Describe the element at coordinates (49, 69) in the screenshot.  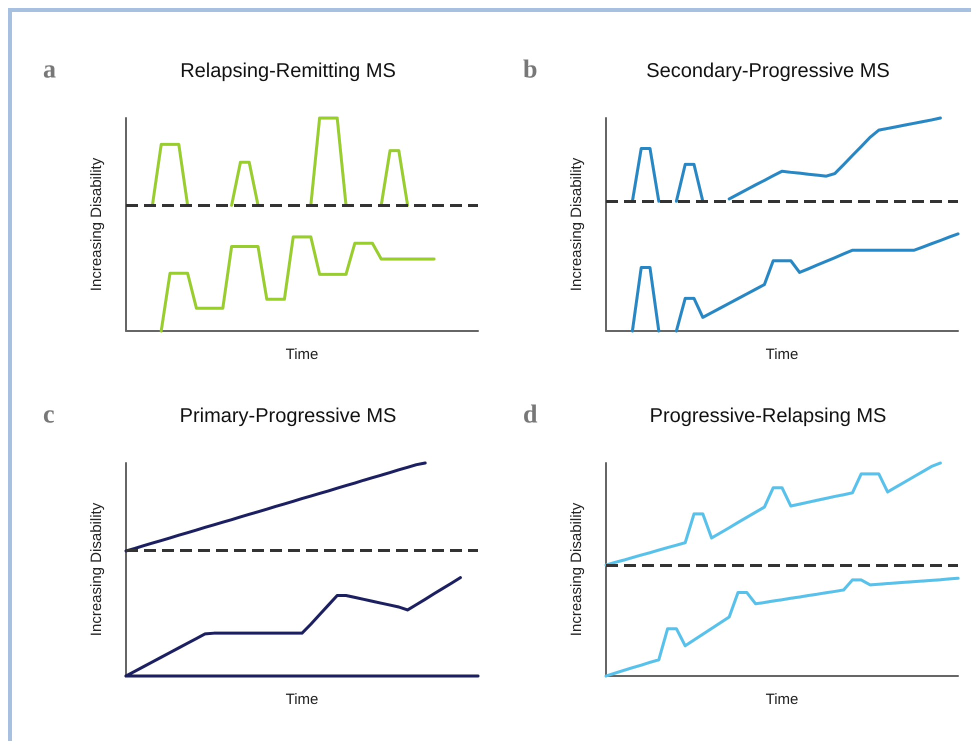
I see `text: a` at that location.